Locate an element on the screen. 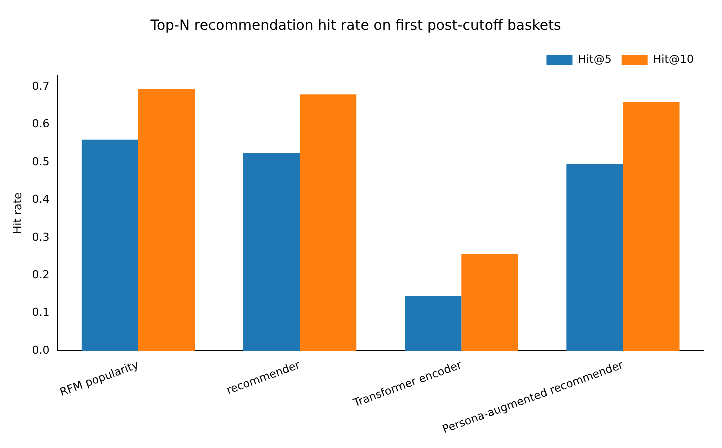 The height and width of the screenshot is (448, 722). y-axis-title: Hit rate is located at coordinates (17, 213).